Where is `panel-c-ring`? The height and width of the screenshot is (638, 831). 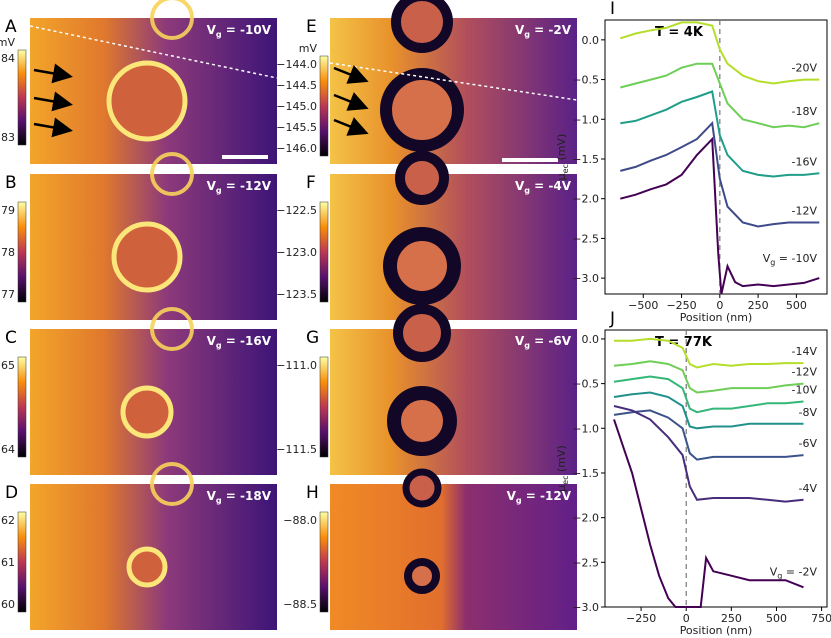 panel-c-ring is located at coordinates (147, 412).